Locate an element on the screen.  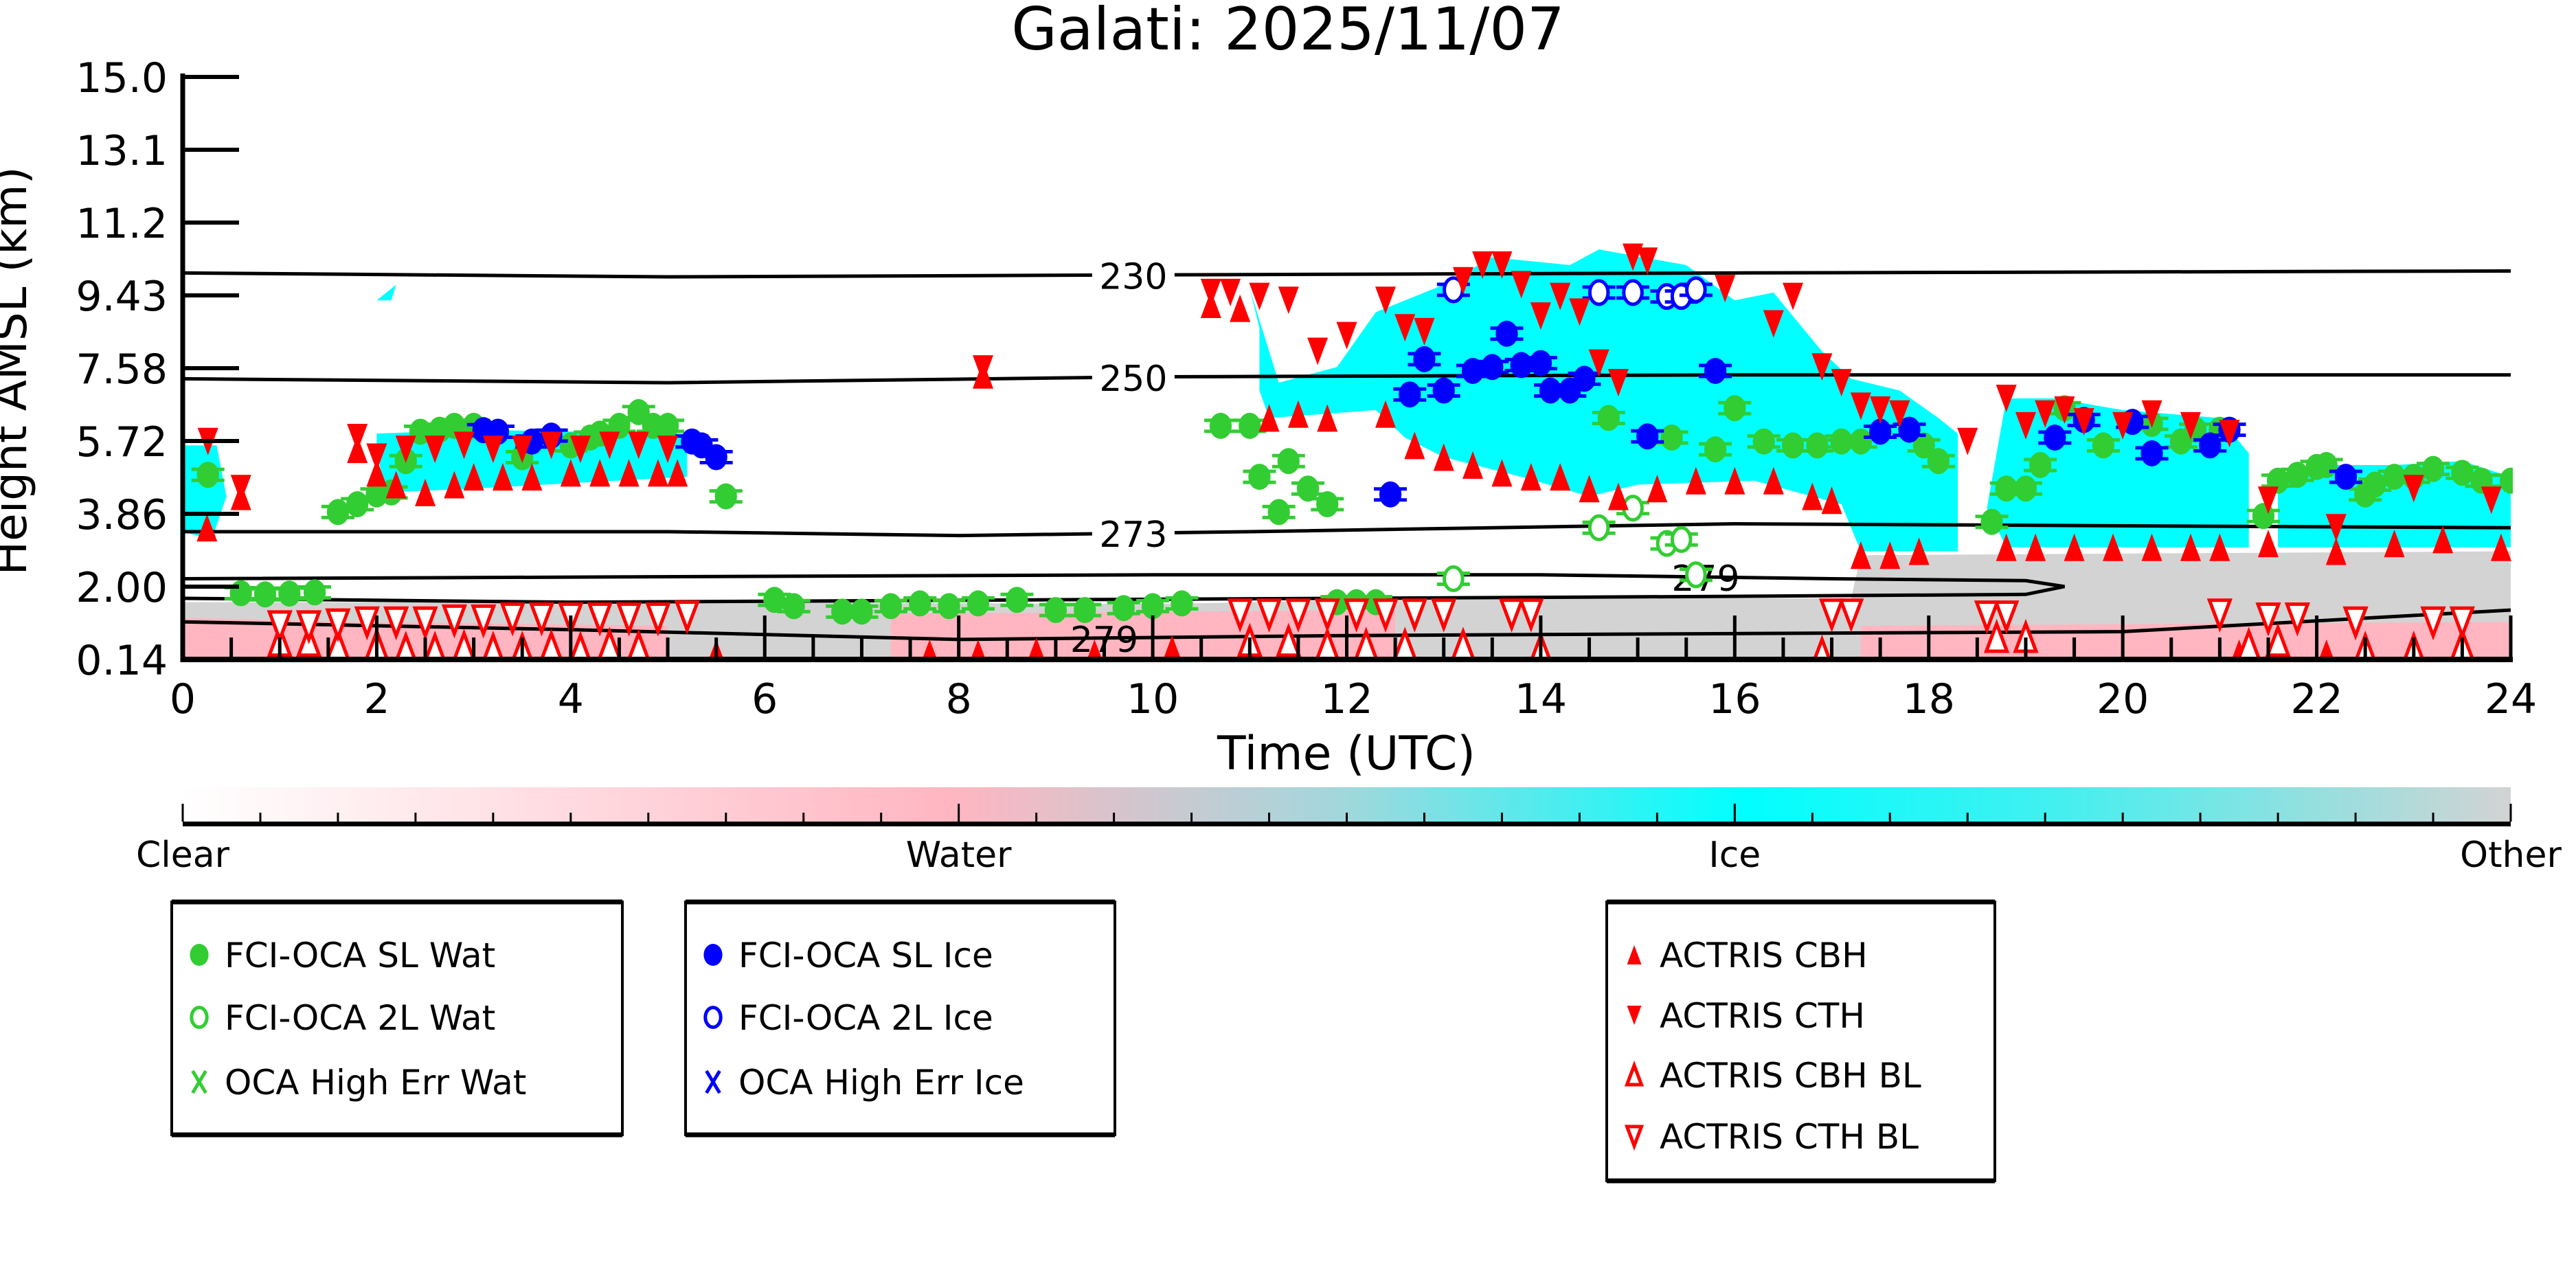
fci-oca-sl-ice-legend-marker is located at coordinates (713, 955).